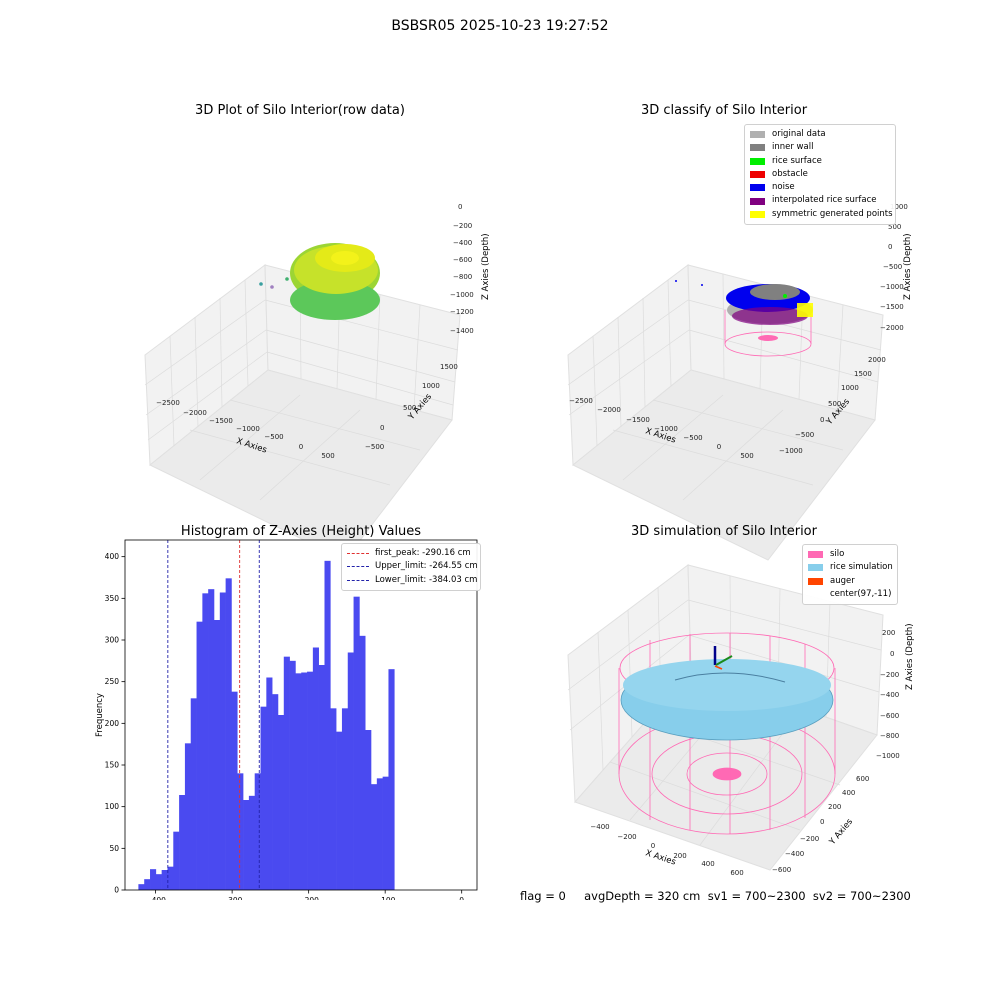 The image size is (1000, 1000). Describe the element at coordinates (850, 594) in the screenshot. I see `legend-item: center(97,-11)` at that location.